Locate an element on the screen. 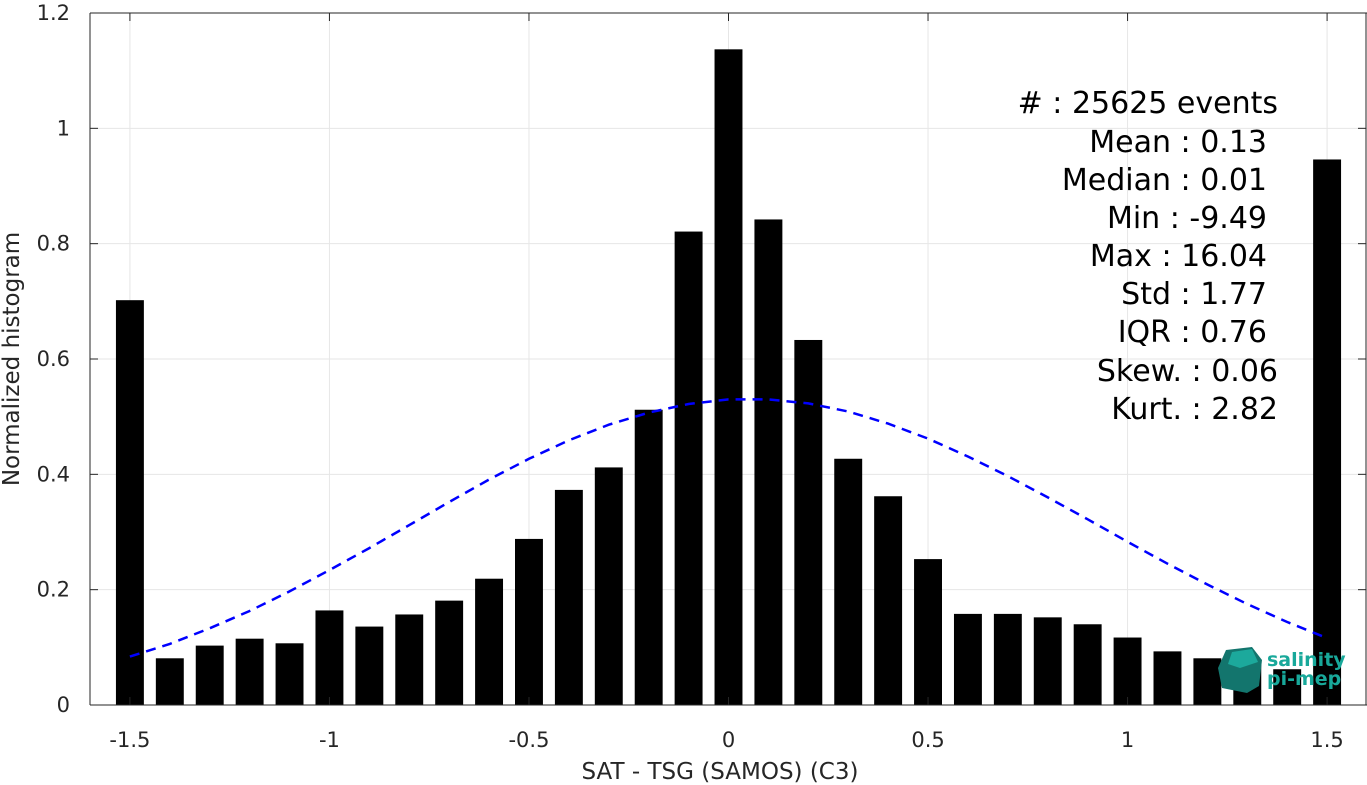 This screenshot has width=1367, height=785. stat-std: Std : 1.77 is located at coordinates (1194, 294).